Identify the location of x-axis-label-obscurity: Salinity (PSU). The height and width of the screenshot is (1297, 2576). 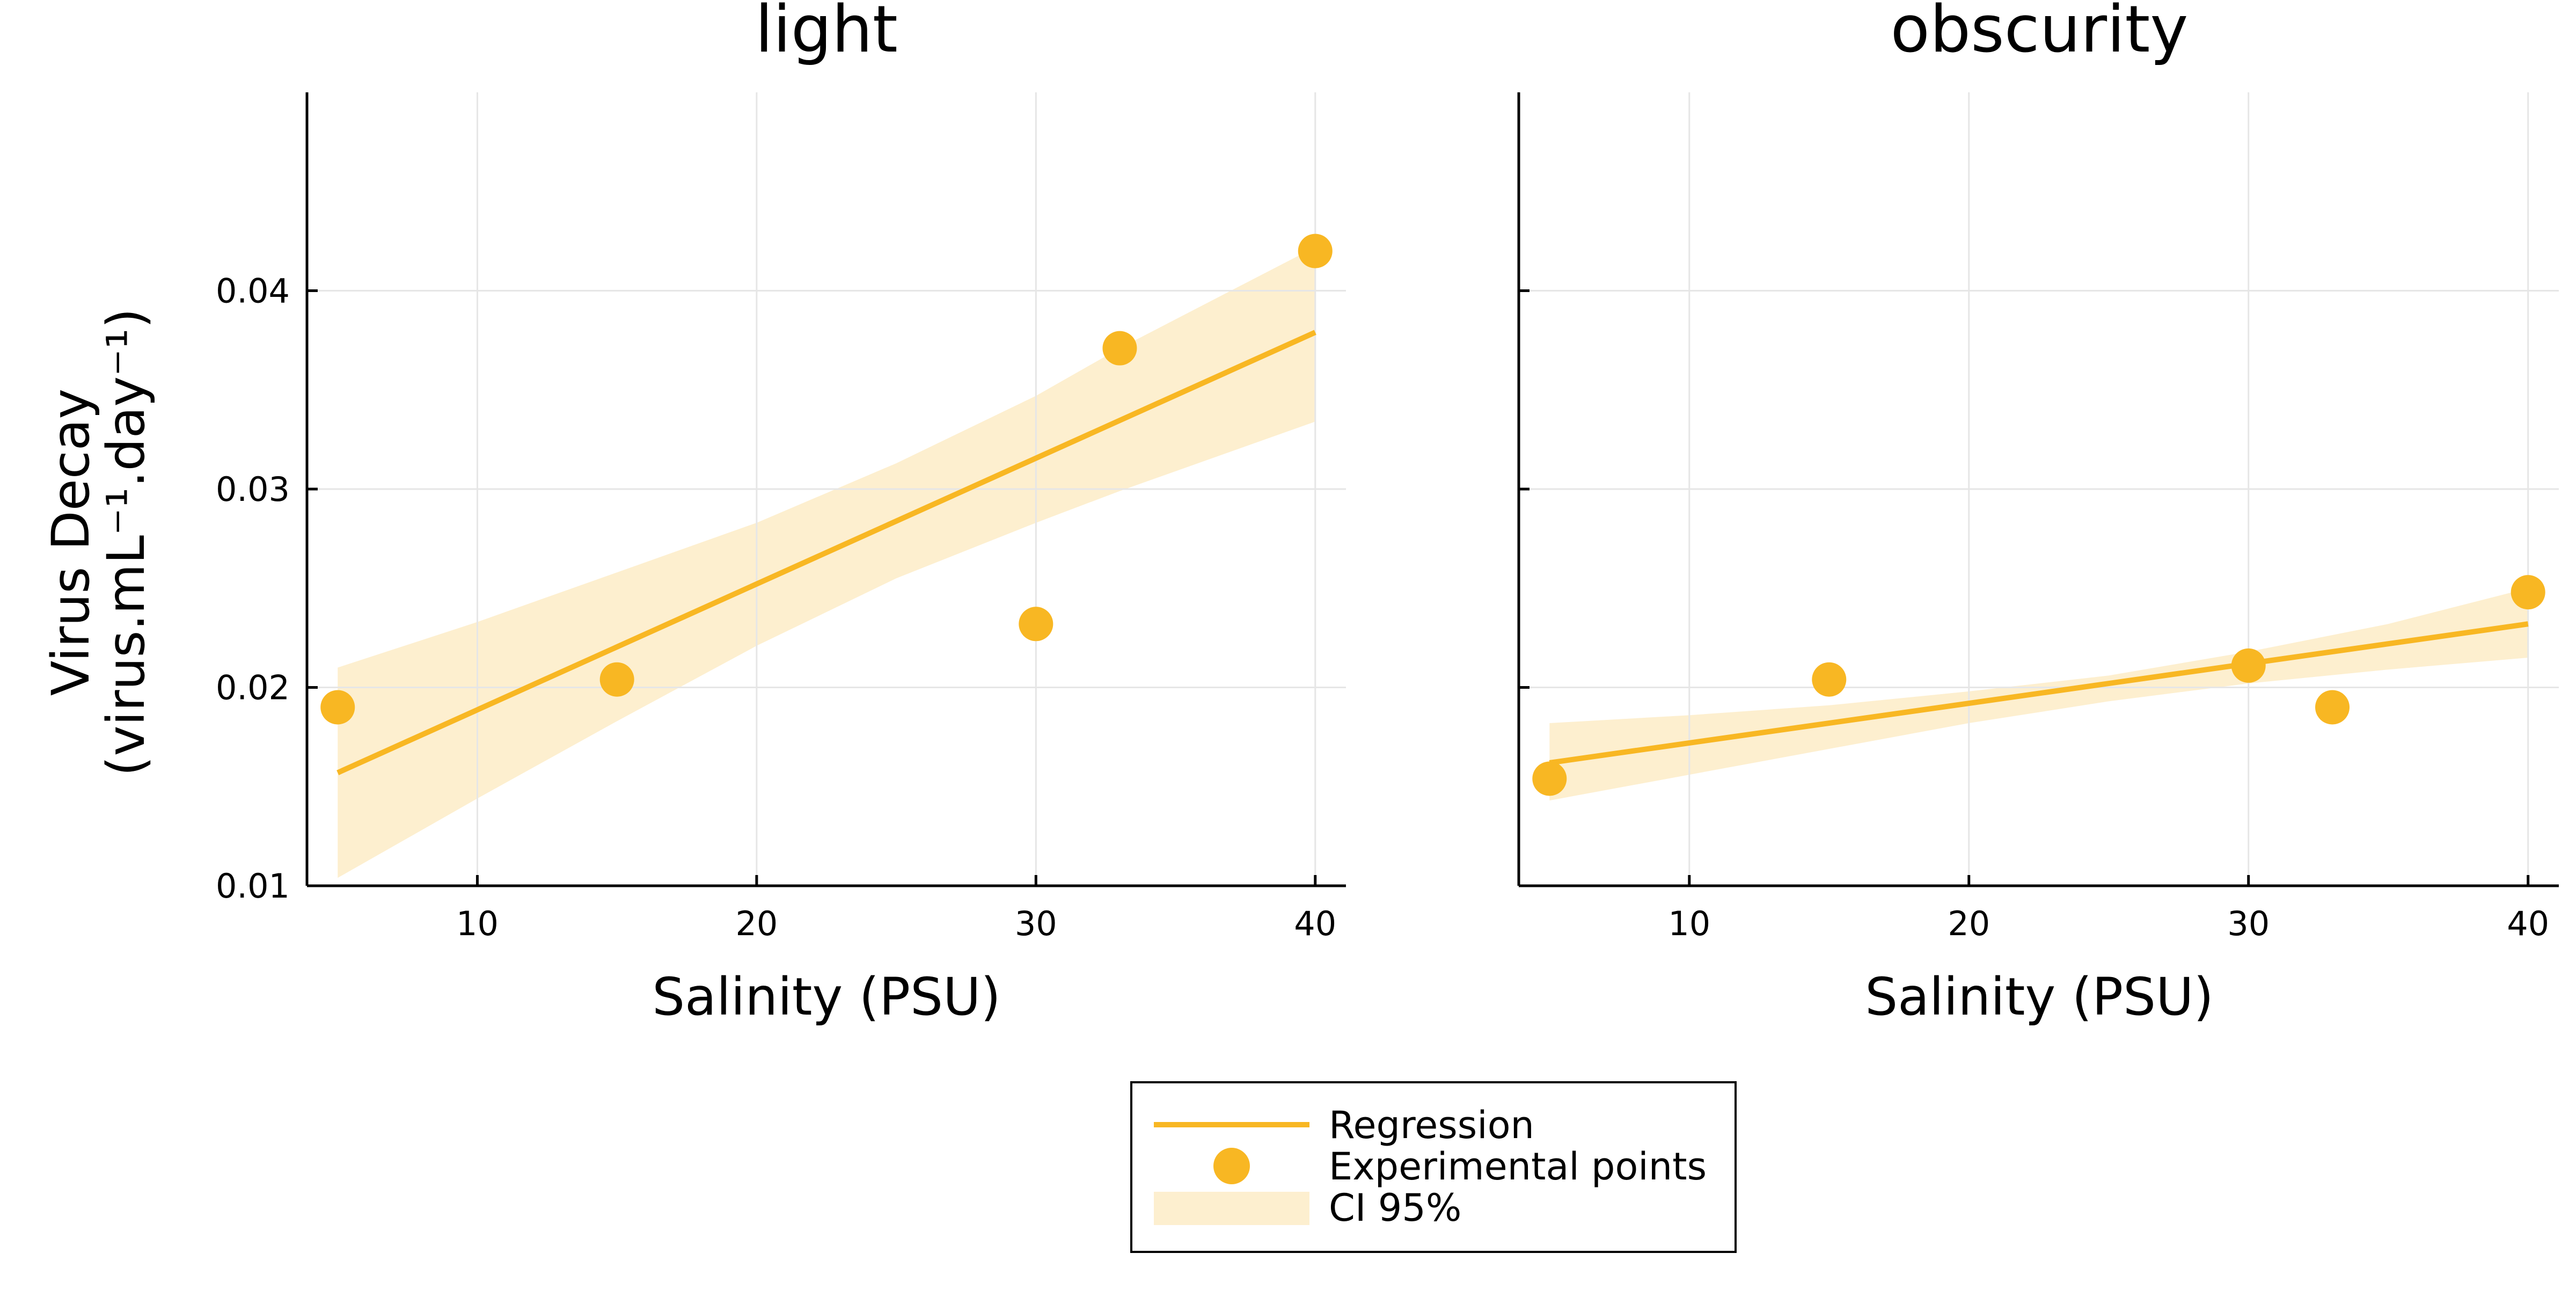
(2039, 997).